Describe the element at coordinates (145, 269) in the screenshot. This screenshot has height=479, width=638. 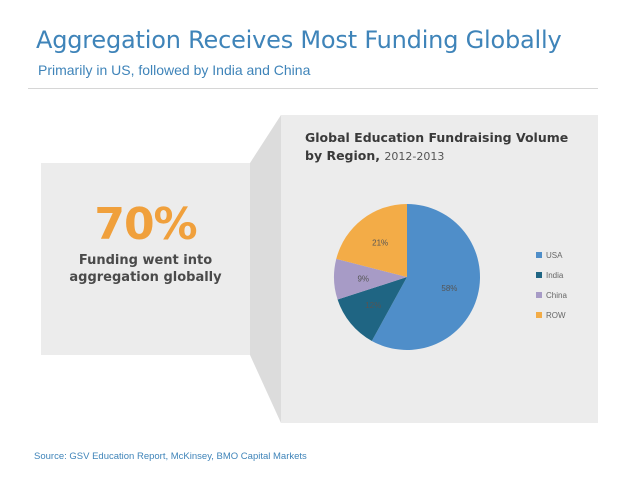
I see `callout-text: Funding went into aggregation globally` at that location.